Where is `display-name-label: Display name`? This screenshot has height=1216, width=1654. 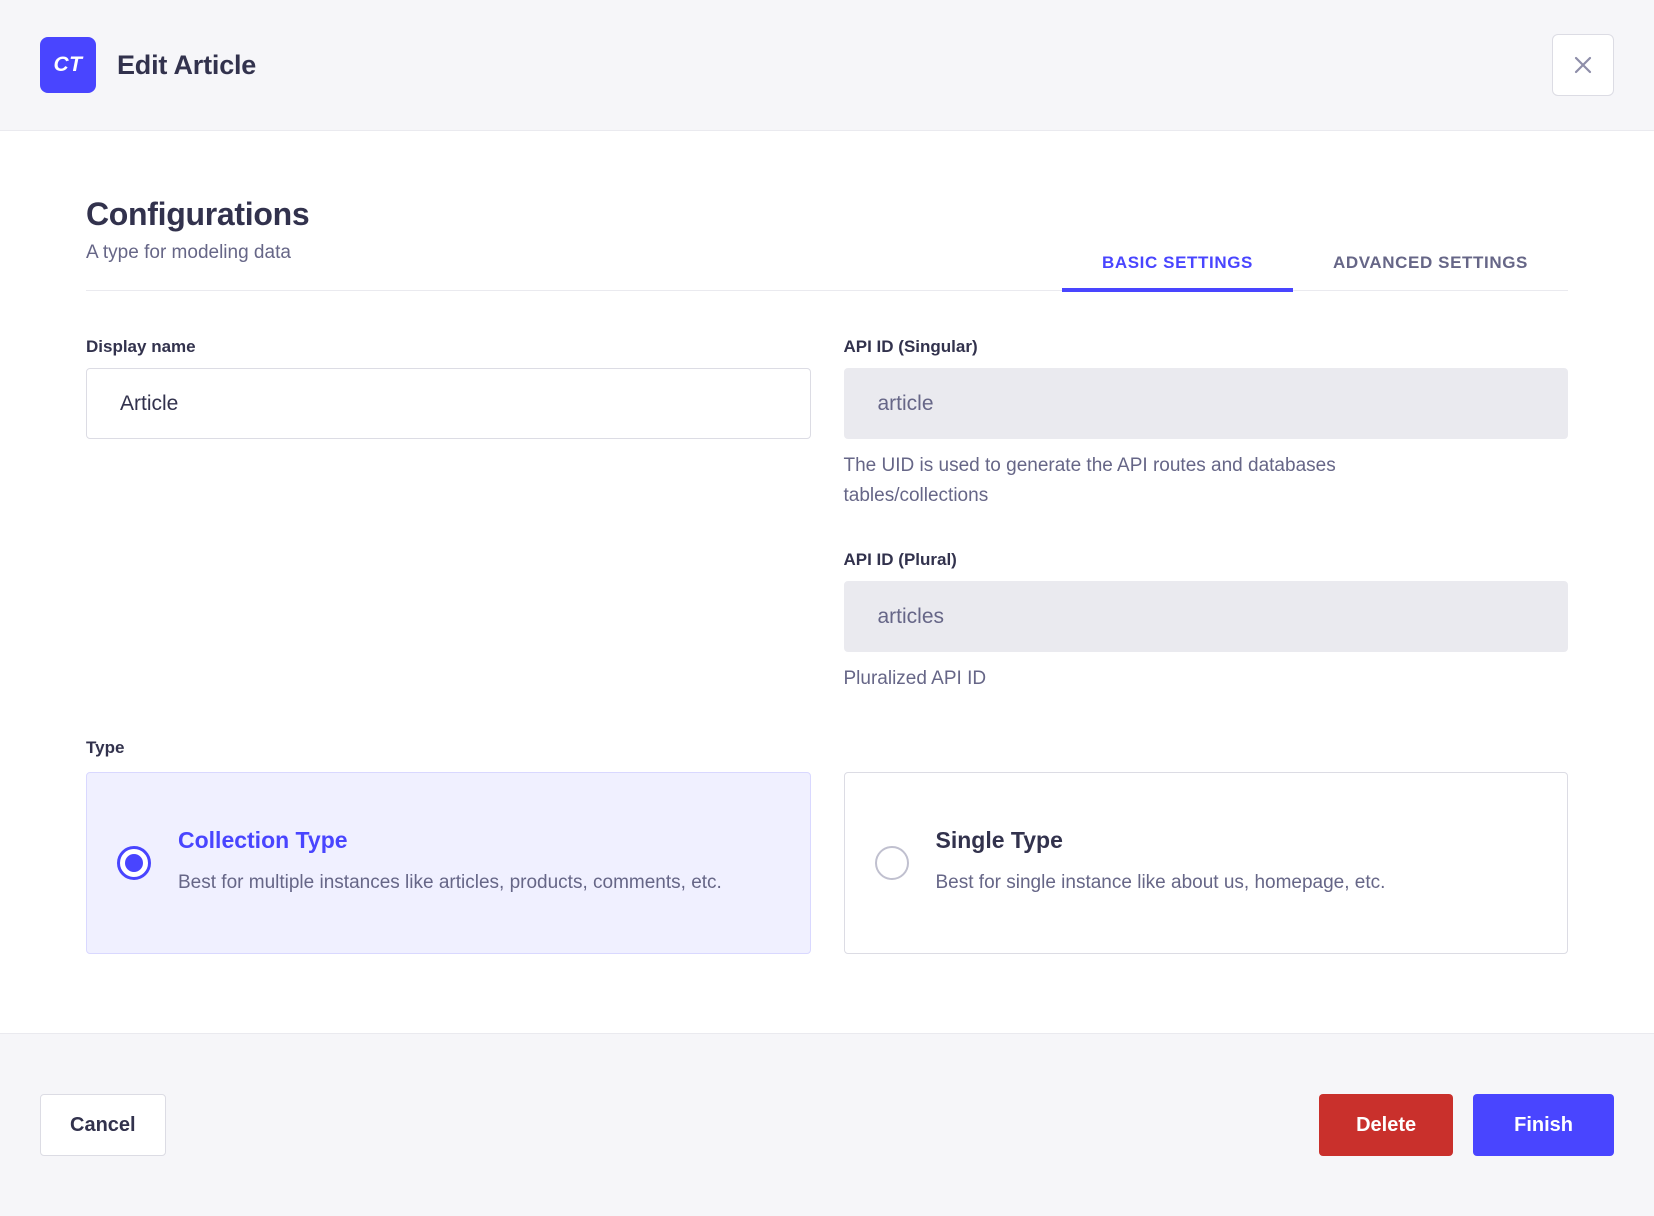 display-name-label: Display name is located at coordinates (141, 347).